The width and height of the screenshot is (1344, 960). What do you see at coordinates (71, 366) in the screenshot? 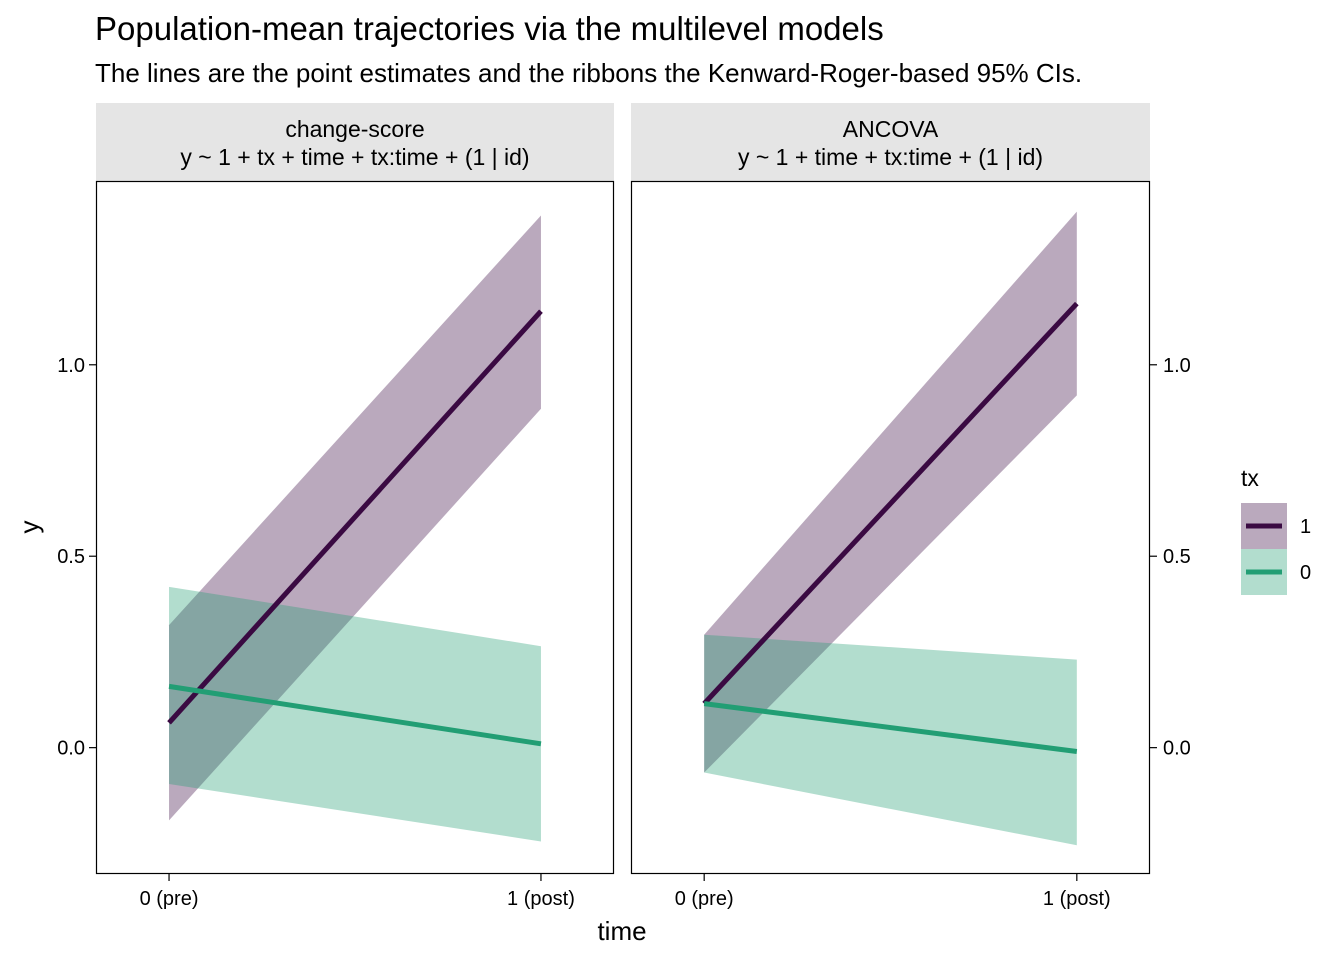
I see `y-tick-label-left: 1.0` at bounding box center [71, 366].